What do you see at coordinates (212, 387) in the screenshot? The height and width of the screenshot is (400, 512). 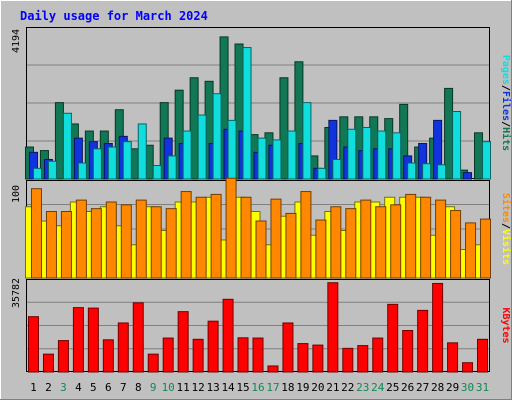 I see `x-tick-label-day-13: 13` at bounding box center [212, 387].